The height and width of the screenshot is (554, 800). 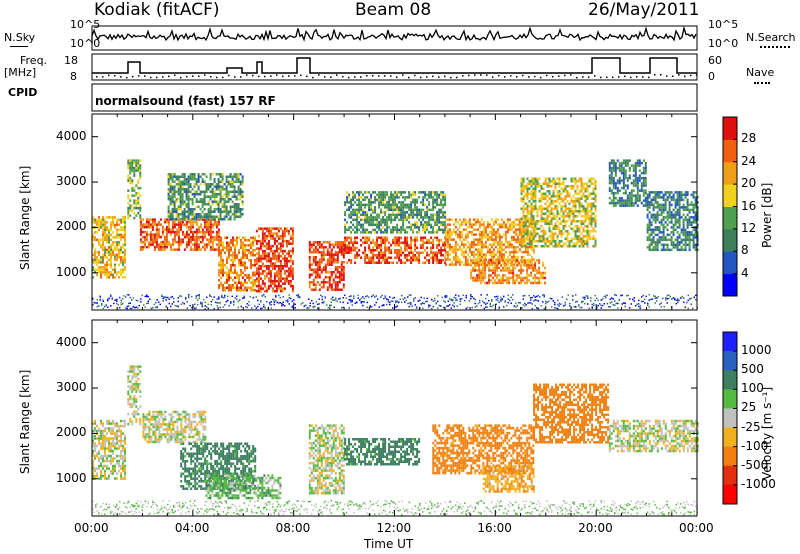 I want to click on nave-series-dots, so click(x=397, y=76).